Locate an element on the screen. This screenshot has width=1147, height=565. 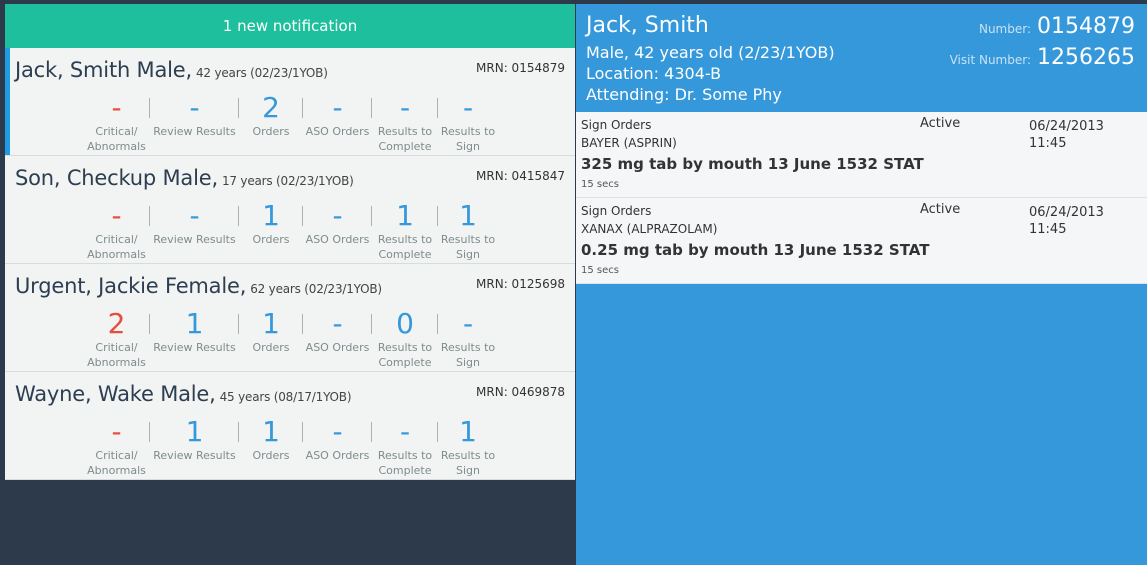
patient-demographics: Male, 42 years old (2/23/1YOB) is located at coordinates (710, 52).